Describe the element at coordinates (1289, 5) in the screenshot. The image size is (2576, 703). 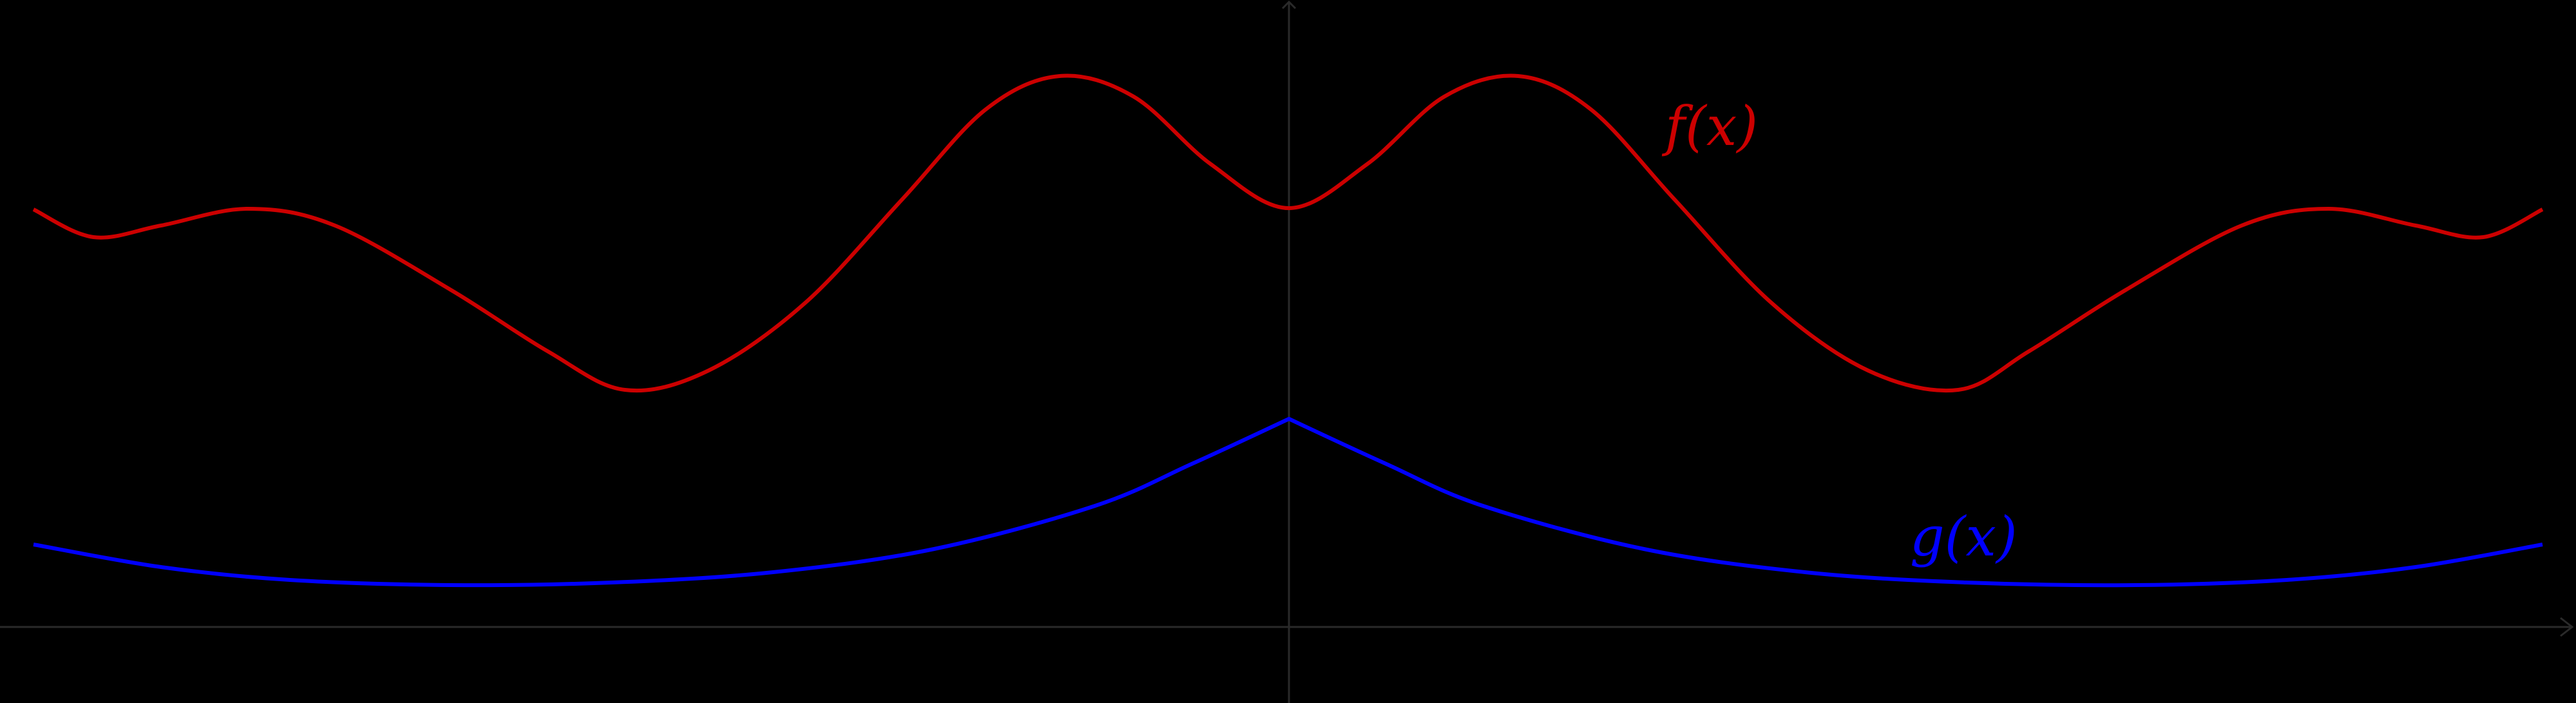
I see `y-axis-arrow-icon` at that location.